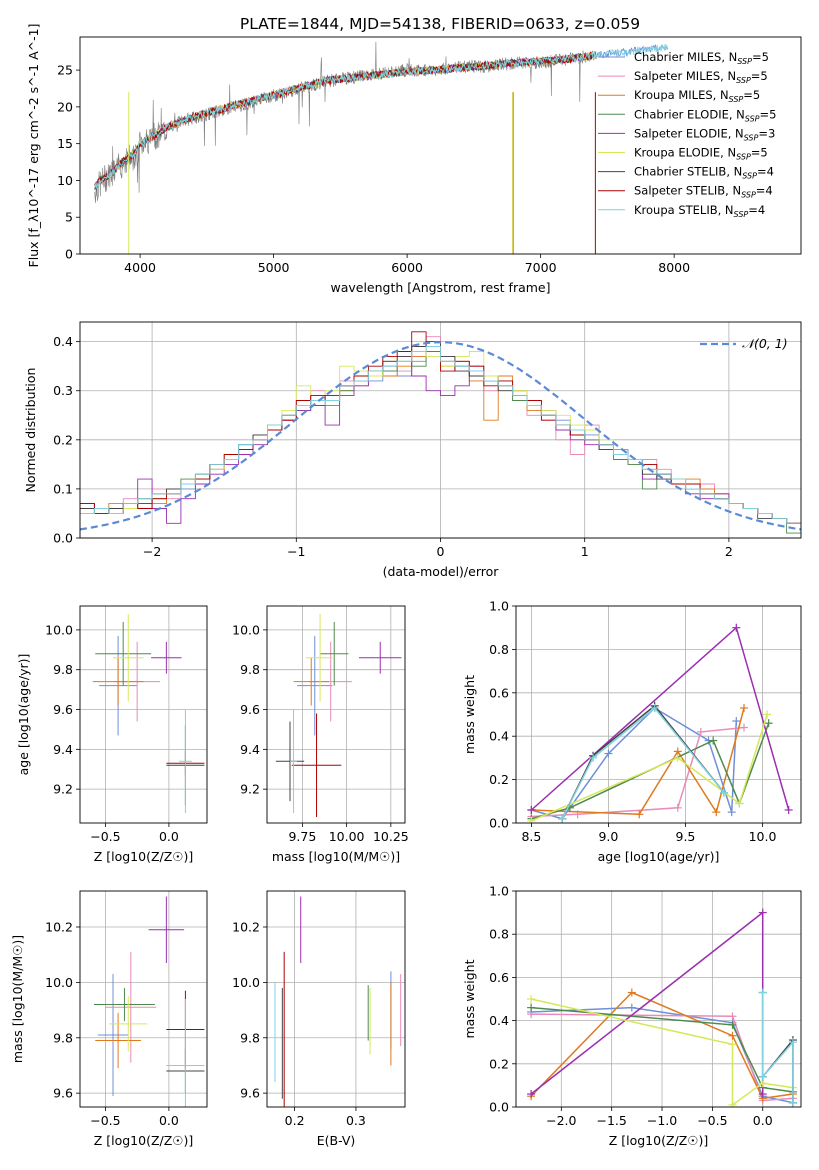 The image size is (819, 1170). What do you see at coordinates (499, 934) in the screenshot?
I see `y-tick-label: 0.8` at bounding box center [499, 934].